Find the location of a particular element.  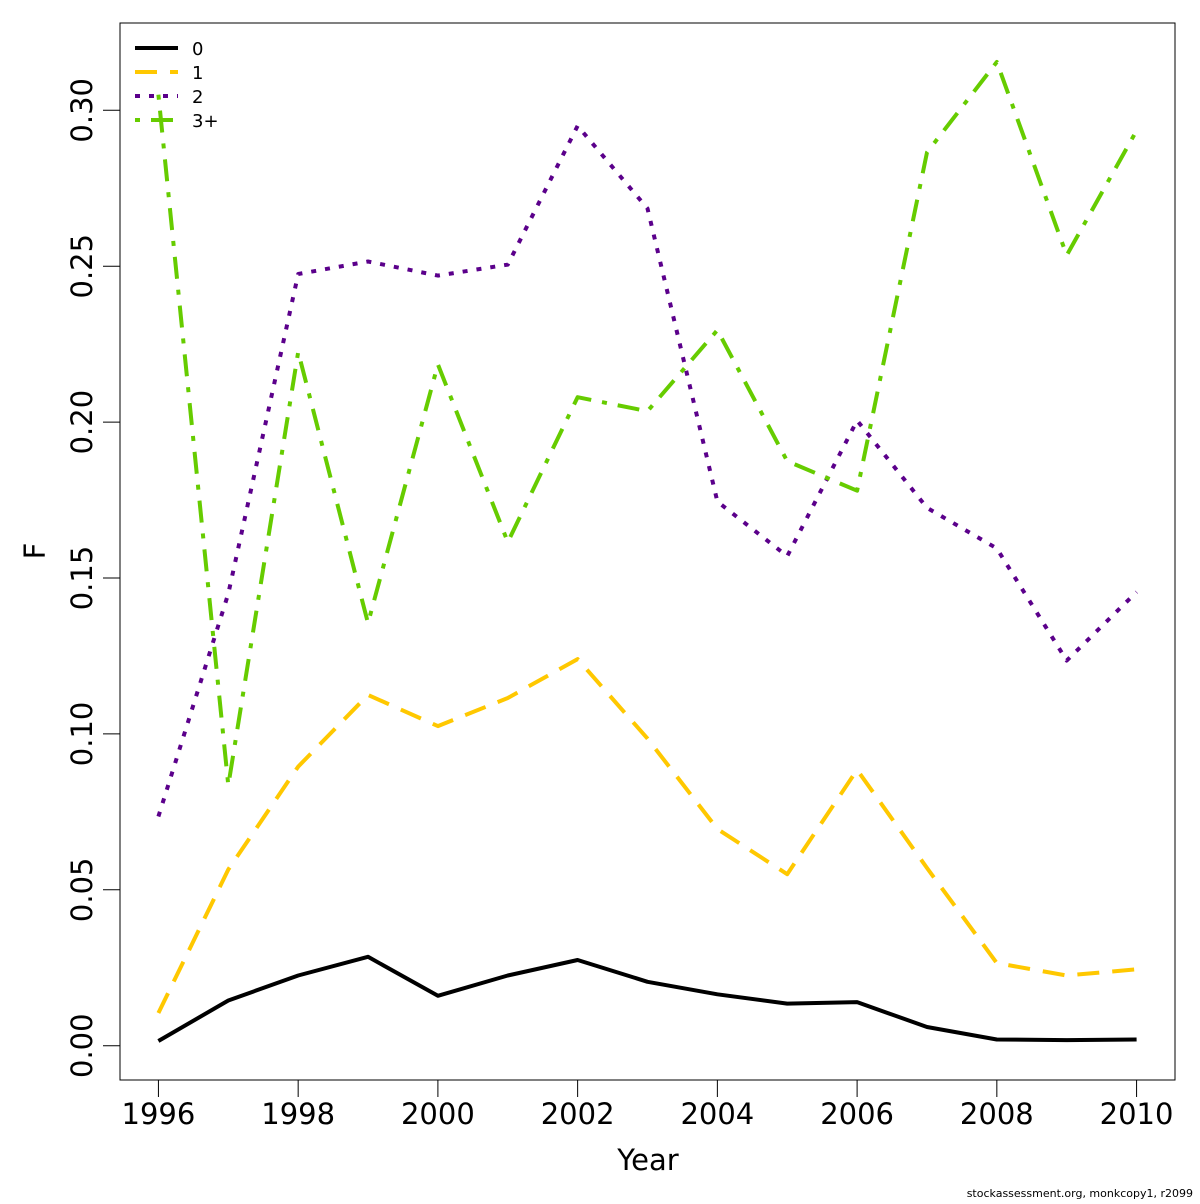

x-tick-label: 2006 is located at coordinates (857, 1114).